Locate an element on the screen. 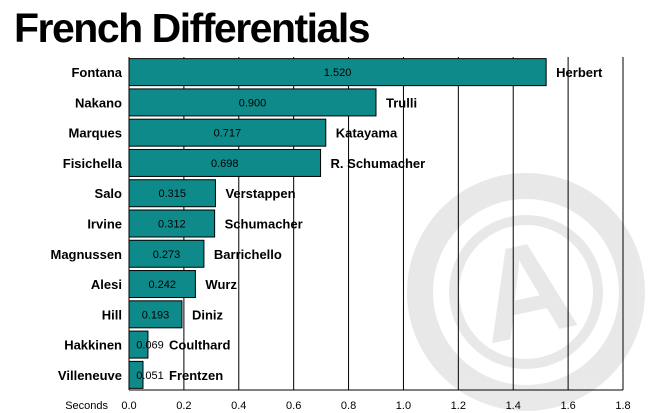  bar-end-label: Wurz is located at coordinates (221, 284).